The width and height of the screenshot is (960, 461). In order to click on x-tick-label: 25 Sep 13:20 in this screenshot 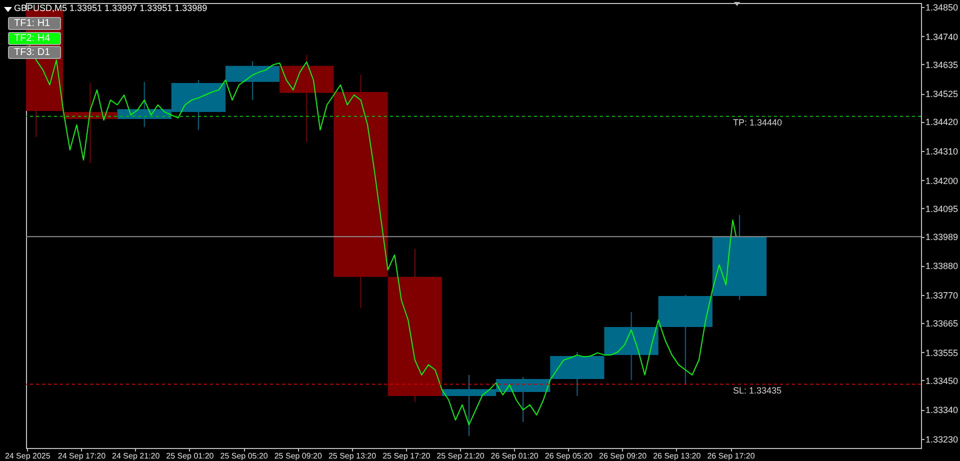, I will do `click(352, 456)`.